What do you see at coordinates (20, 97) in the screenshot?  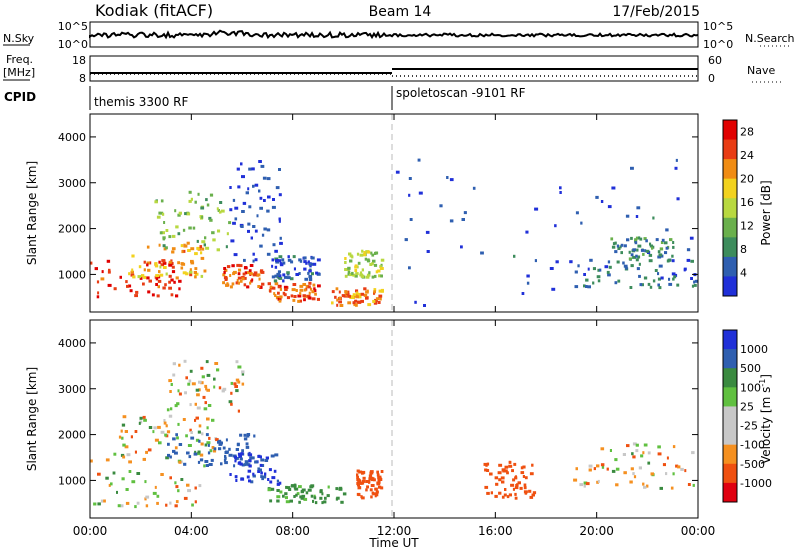 I see `cpid-label: CPID` at bounding box center [20, 97].